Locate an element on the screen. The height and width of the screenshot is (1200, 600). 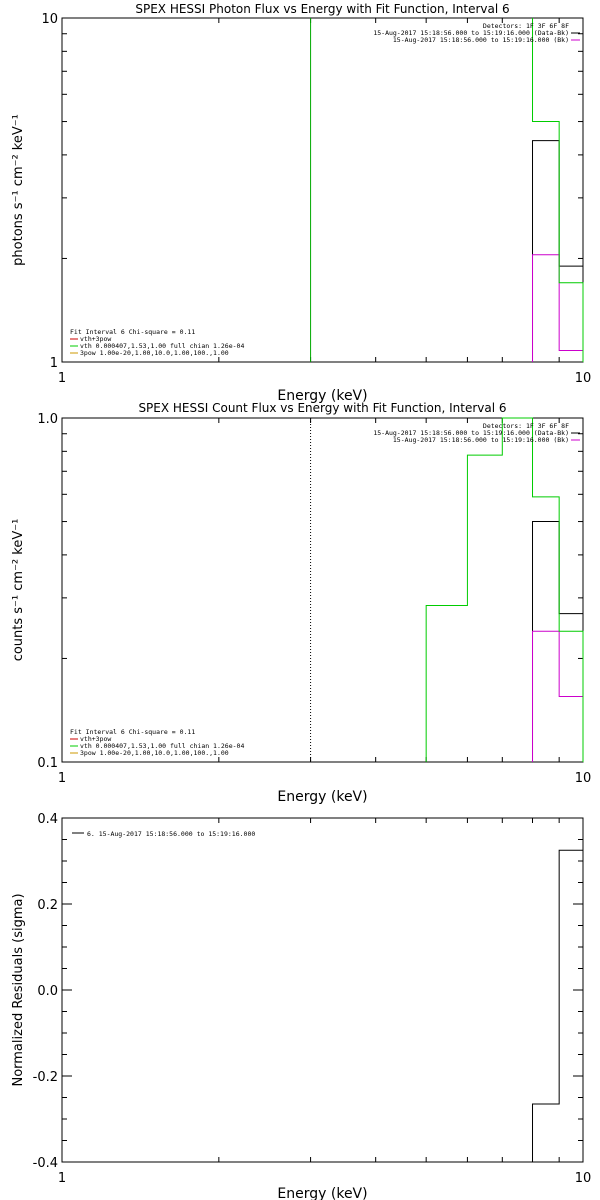
y-tick-label: 1 is located at coordinates (54, 363).